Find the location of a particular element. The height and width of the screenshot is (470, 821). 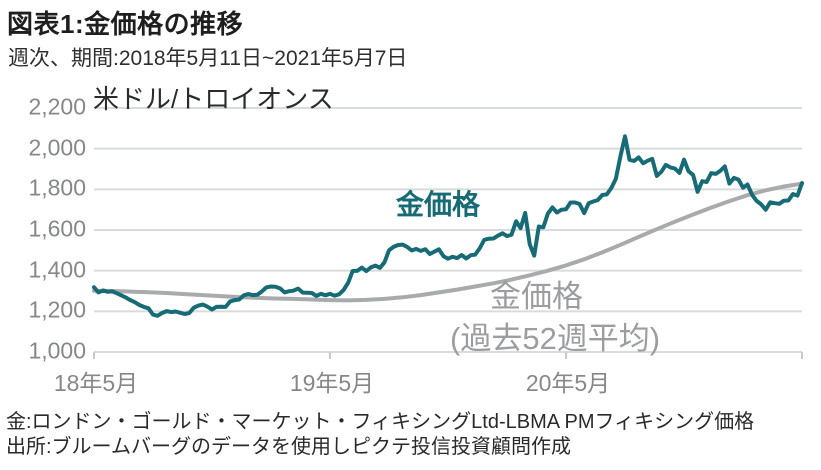

y-tick-label: 1,200 is located at coordinates (57, 309).